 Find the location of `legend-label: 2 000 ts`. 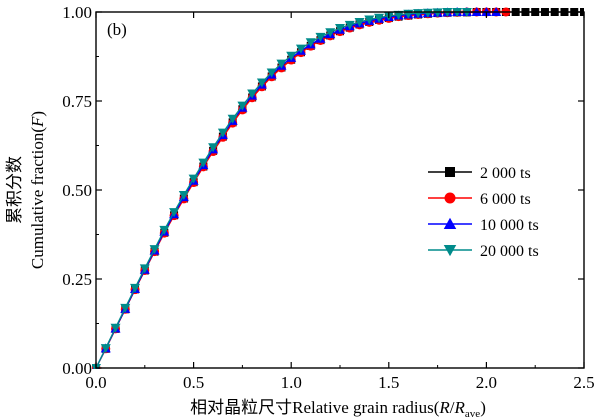

legend-label: 2 000 ts is located at coordinates (505, 173).